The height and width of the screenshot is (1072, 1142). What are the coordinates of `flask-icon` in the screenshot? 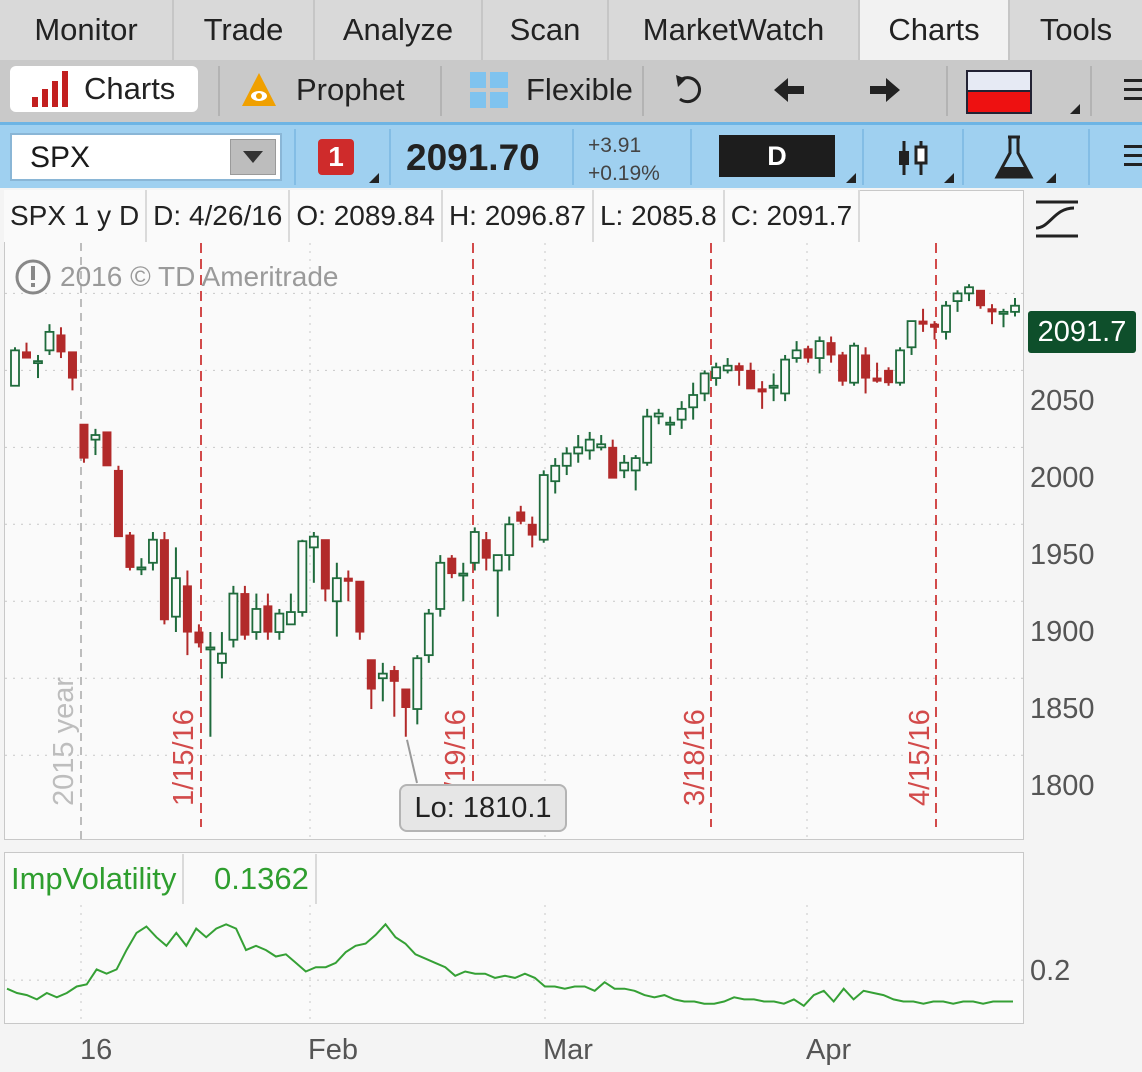 It's located at (1014, 157).